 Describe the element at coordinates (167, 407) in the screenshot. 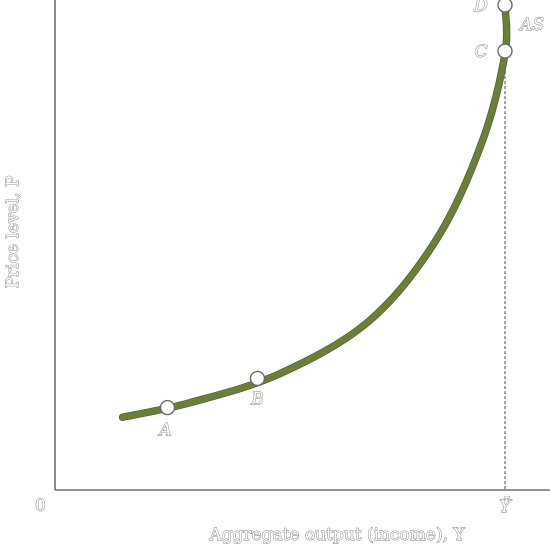

I see `point-a-marker` at that location.